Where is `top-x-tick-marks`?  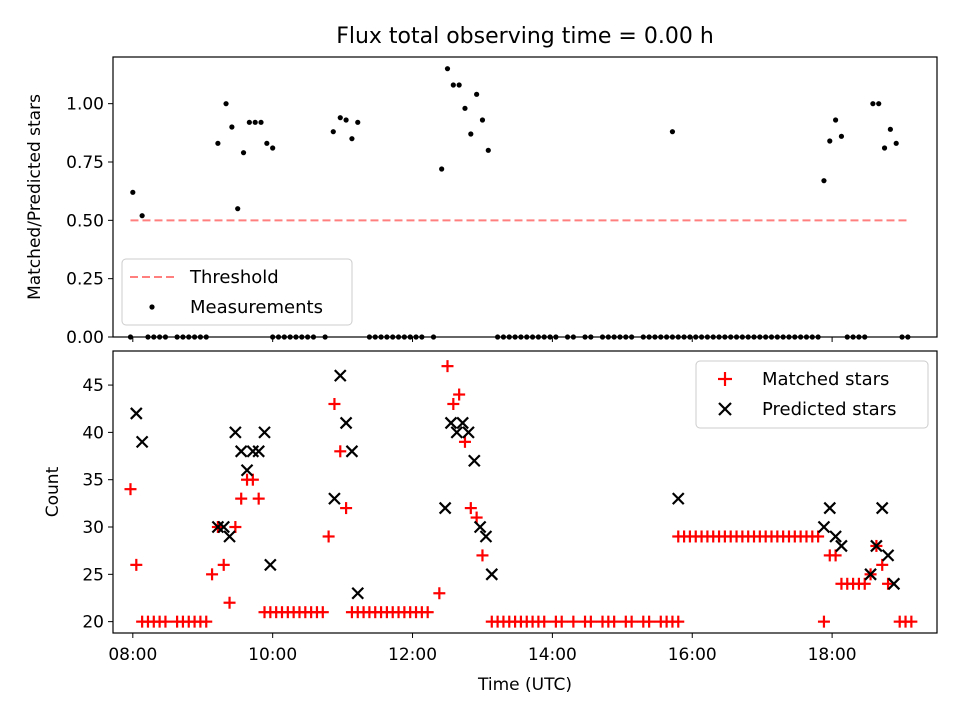 top-x-tick-marks is located at coordinates (482, 339).